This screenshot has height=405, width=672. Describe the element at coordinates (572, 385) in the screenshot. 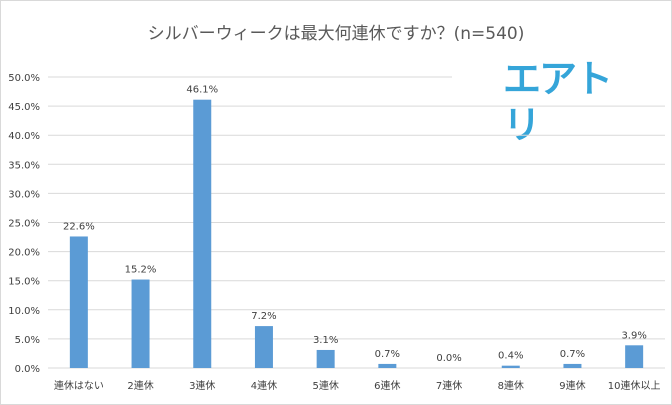

I see `x-tick-label: 9連休` at that location.